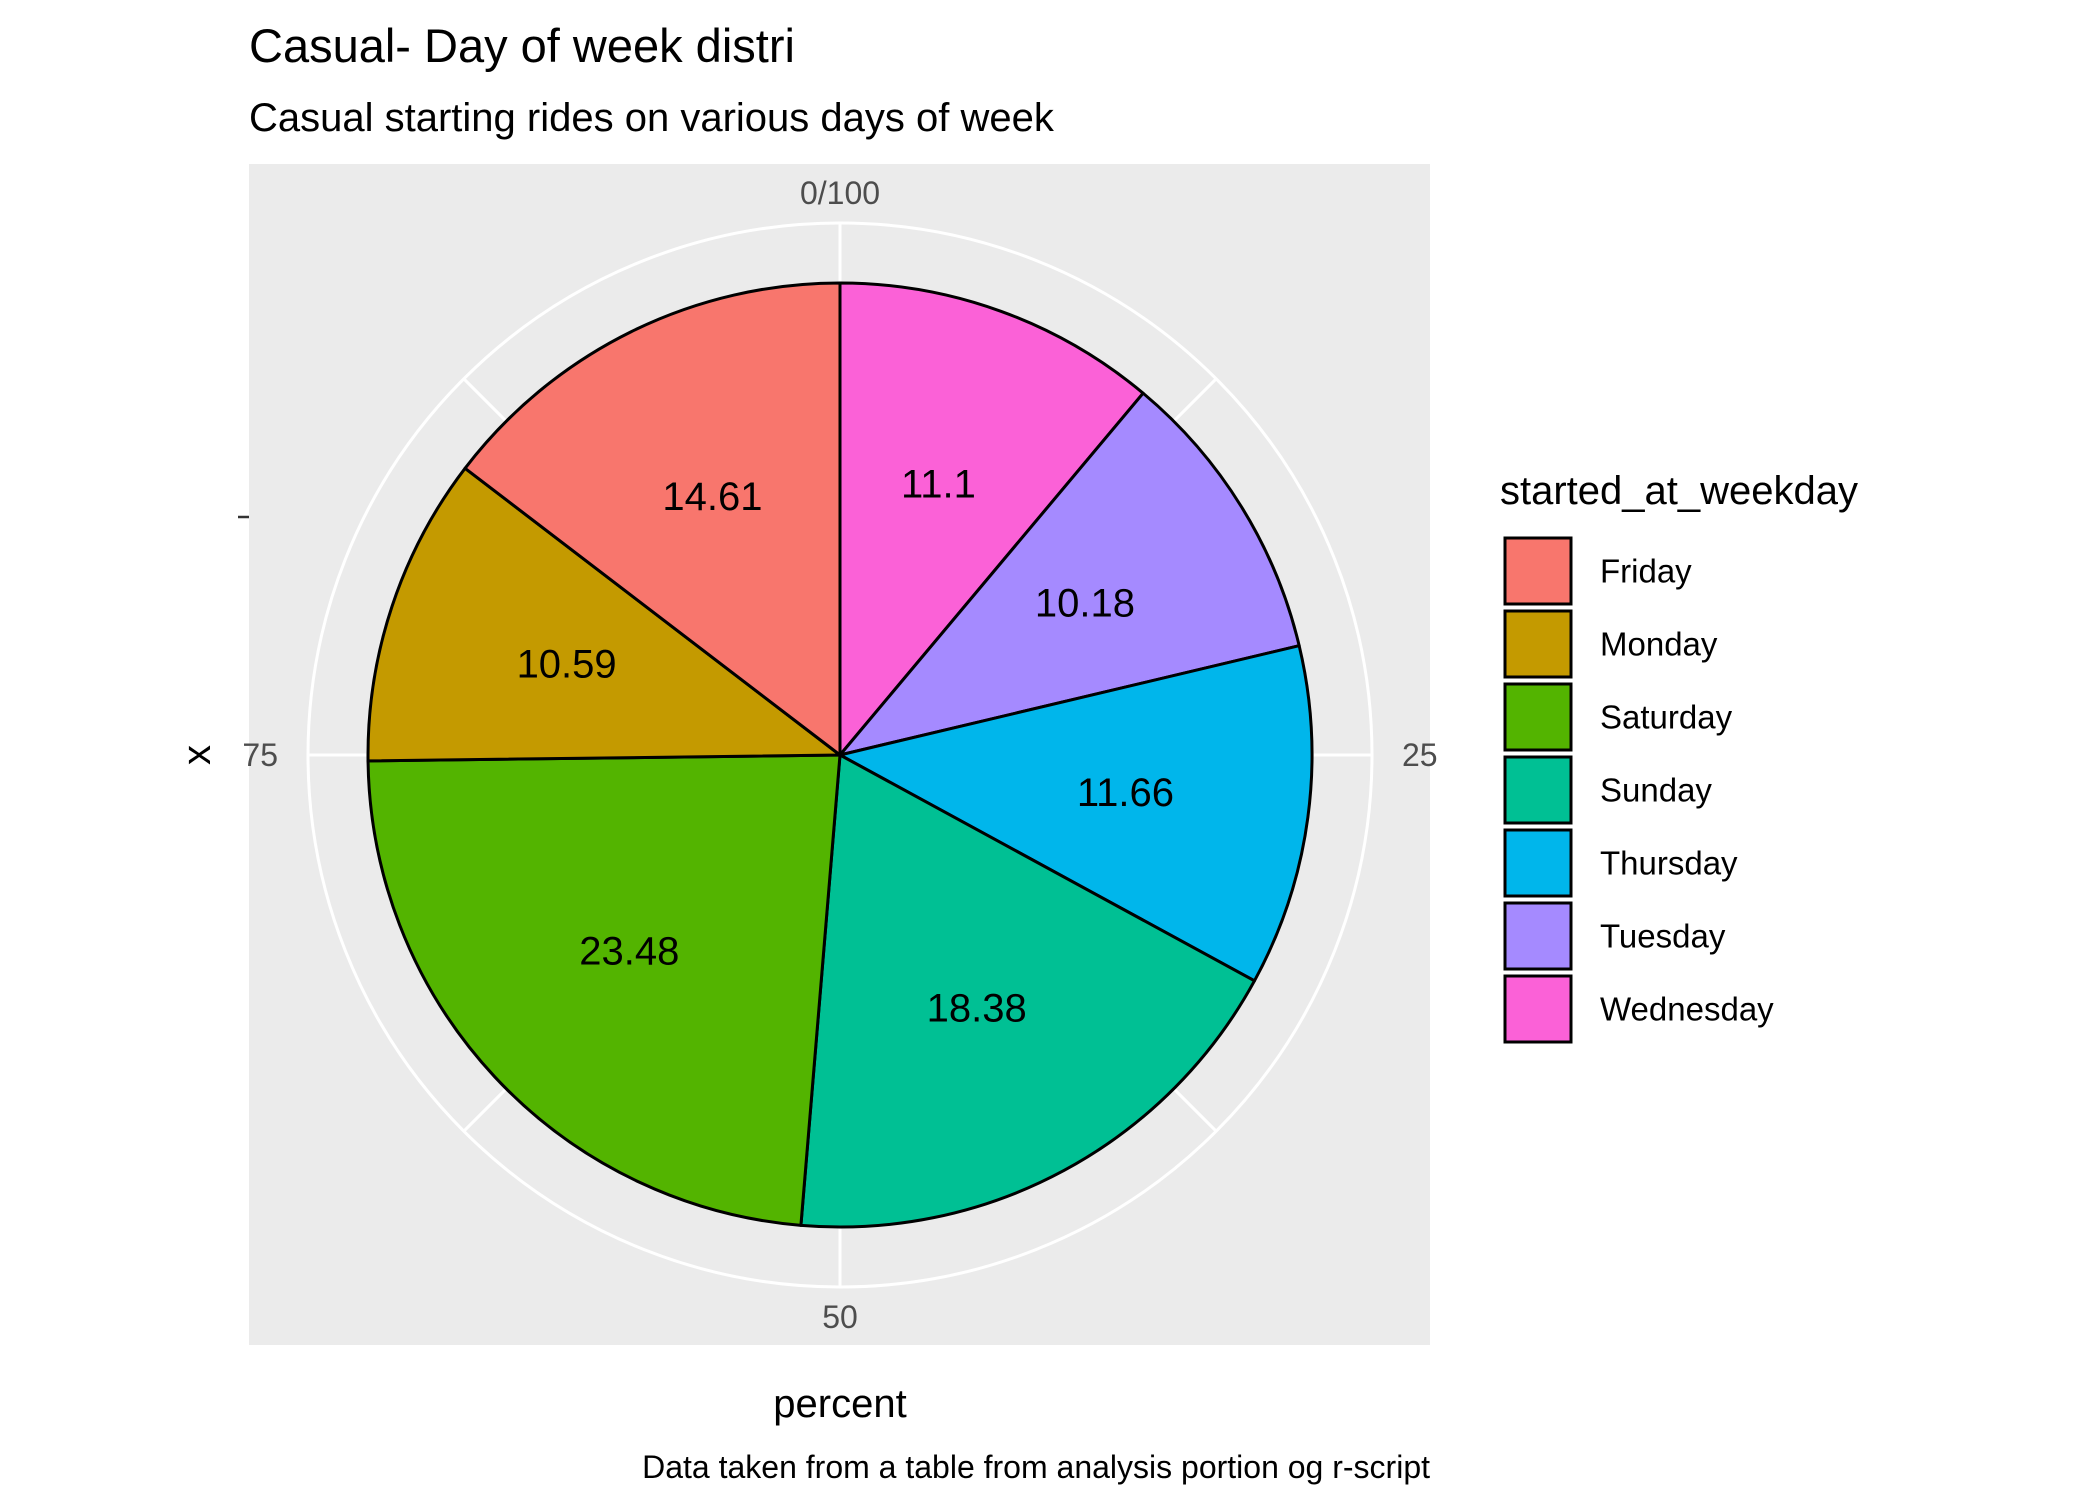 Image resolution: width=2100 pixels, height=1499 pixels. I want to click on legend-key-tuesday, so click(1538, 936).